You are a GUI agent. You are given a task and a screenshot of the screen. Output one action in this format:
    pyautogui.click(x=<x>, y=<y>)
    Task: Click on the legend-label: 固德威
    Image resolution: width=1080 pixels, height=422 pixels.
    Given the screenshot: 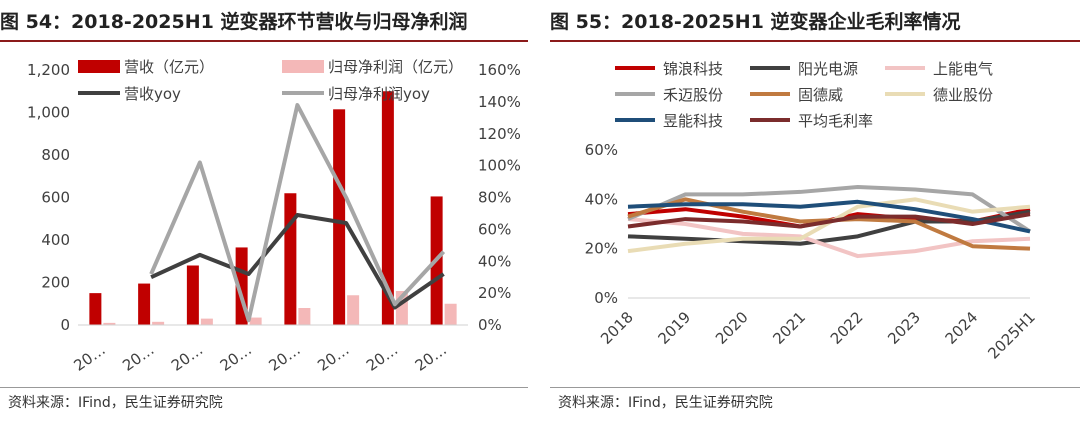 What is the action you would take?
    pyautogui.click(x=820, y=95)
    